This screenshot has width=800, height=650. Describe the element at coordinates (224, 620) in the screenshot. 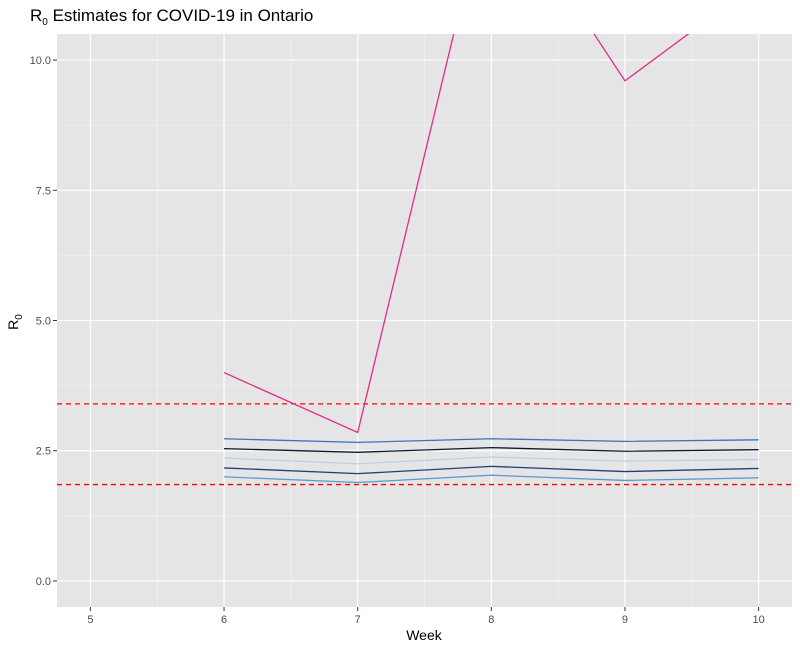

I see `x-tick-label: 6` at that location.